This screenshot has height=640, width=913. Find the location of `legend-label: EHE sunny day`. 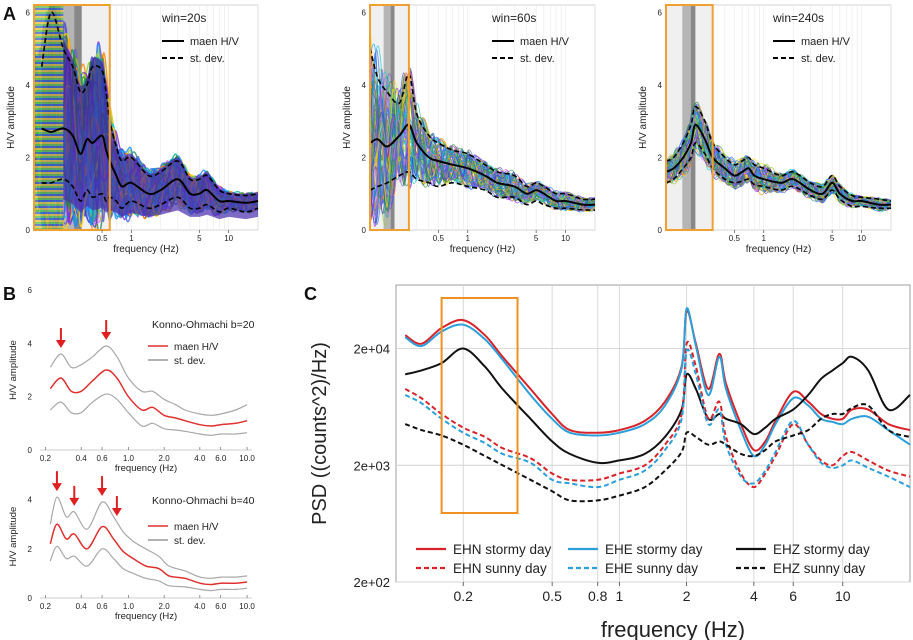

legend-label: EHE sunny day is located at coordinates (651, 568).